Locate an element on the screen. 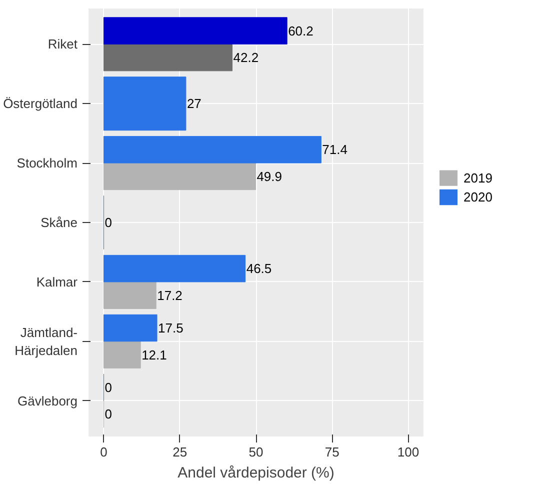 This screenshot has width=544, height=501. y-tick-label: Jämtland-Härjedalen is located at coordinates (46, 341).